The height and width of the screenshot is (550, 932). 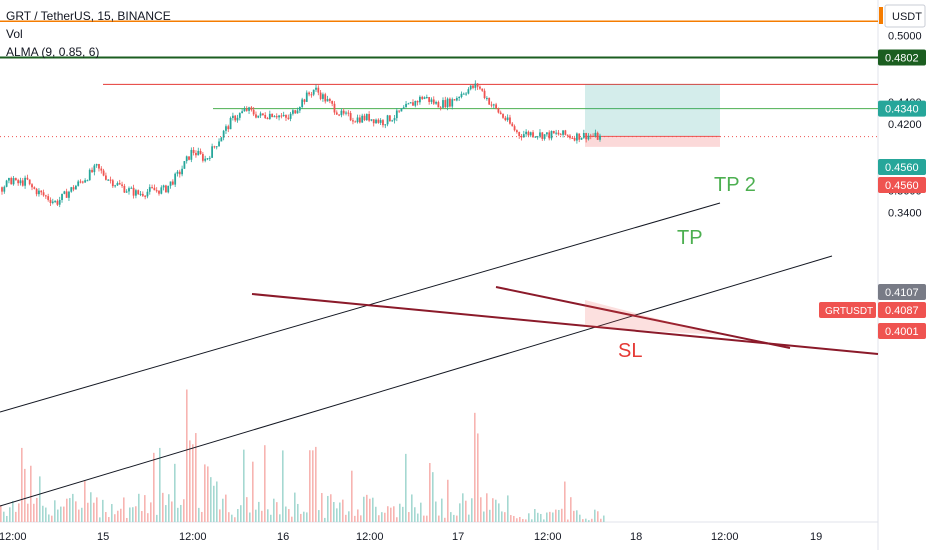 What do you see at coordinates (905, 16) in the screenshot?
I see `currency-button` at bounding box center [905, 16].